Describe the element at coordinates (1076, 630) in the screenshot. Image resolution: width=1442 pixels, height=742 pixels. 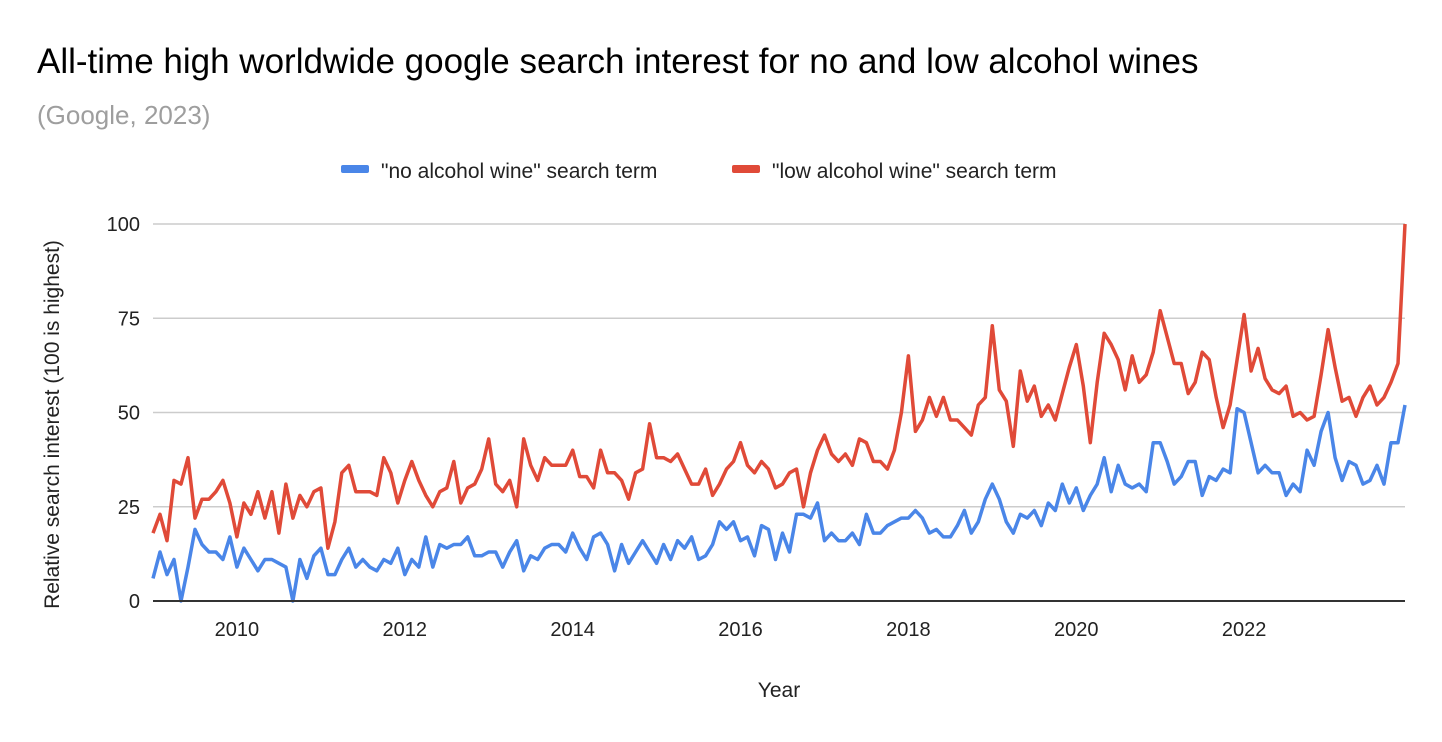
I see `x-tick-label: 2020` at that location.